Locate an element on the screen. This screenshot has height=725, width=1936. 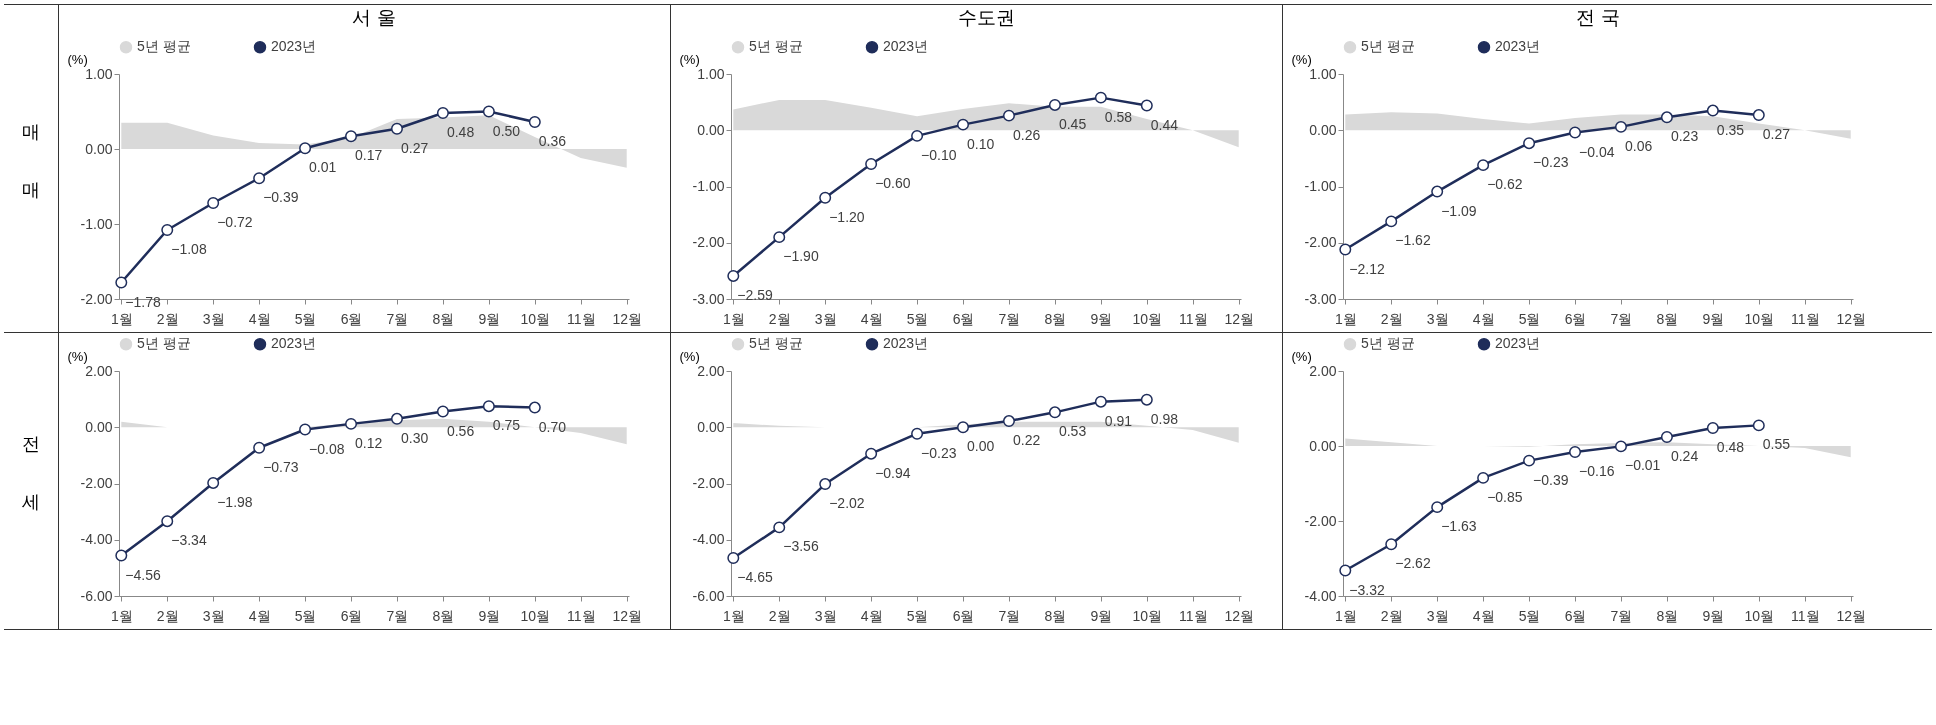
data-label: −0.85 is located at coordinates (1505, 496).